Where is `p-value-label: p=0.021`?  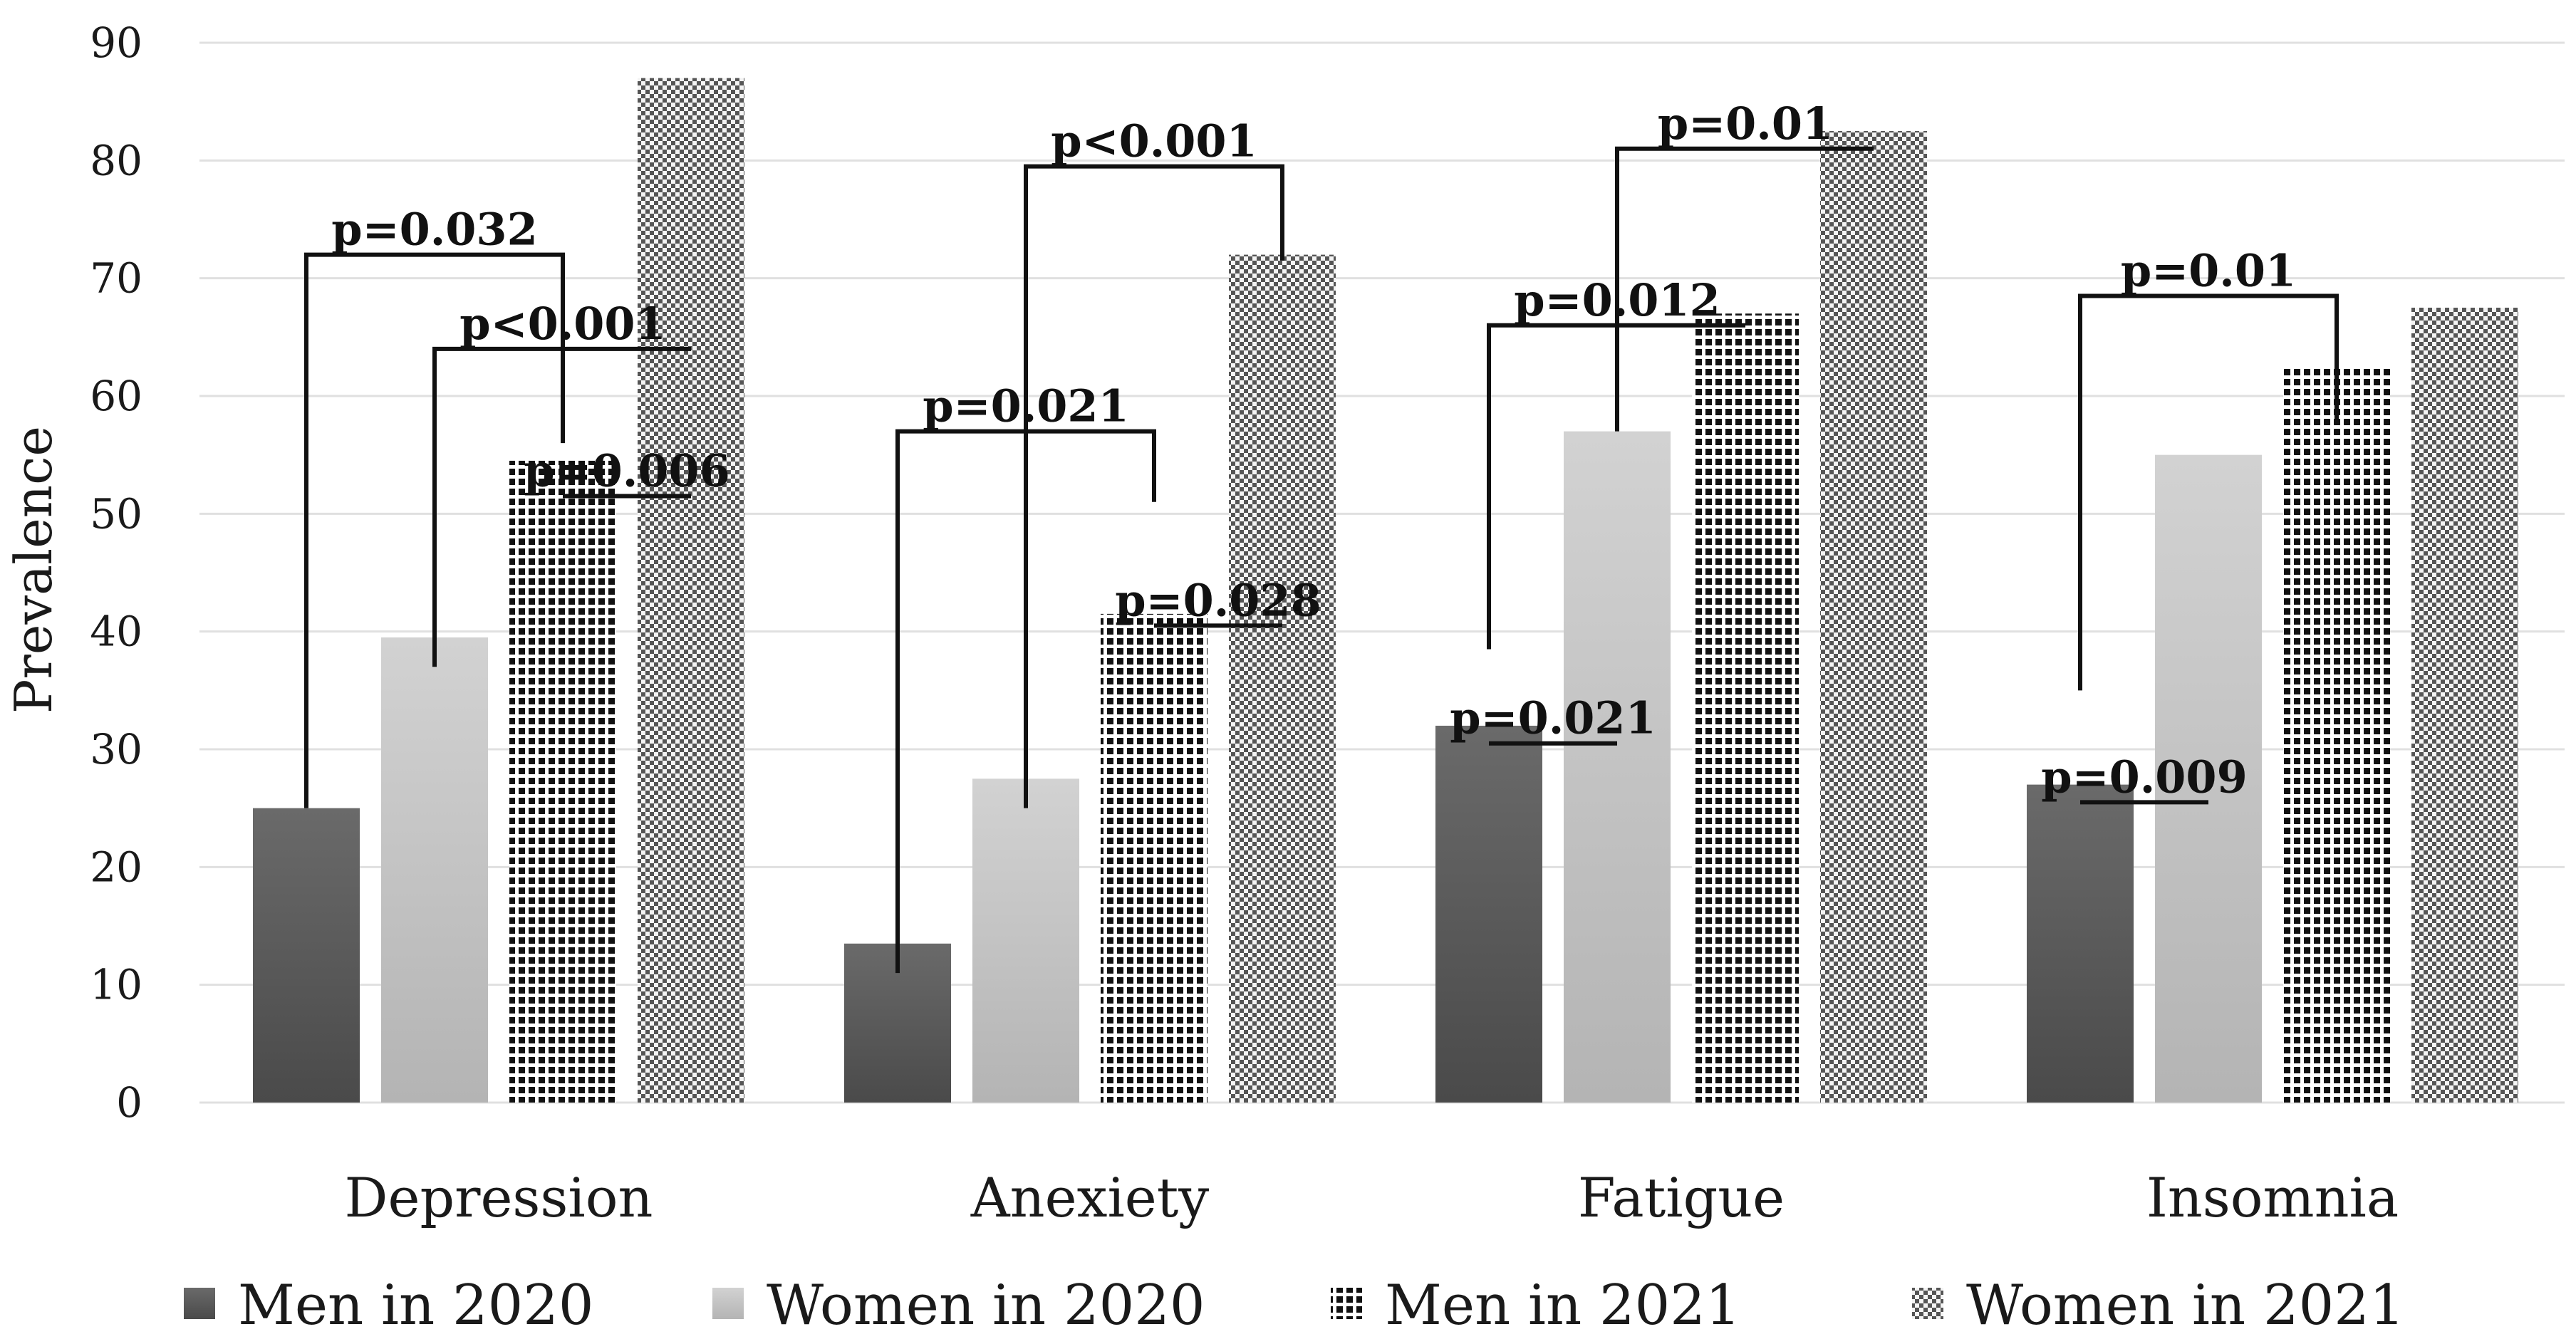
p-value-label: p=0.021 is located at coordinates (1553, 718).